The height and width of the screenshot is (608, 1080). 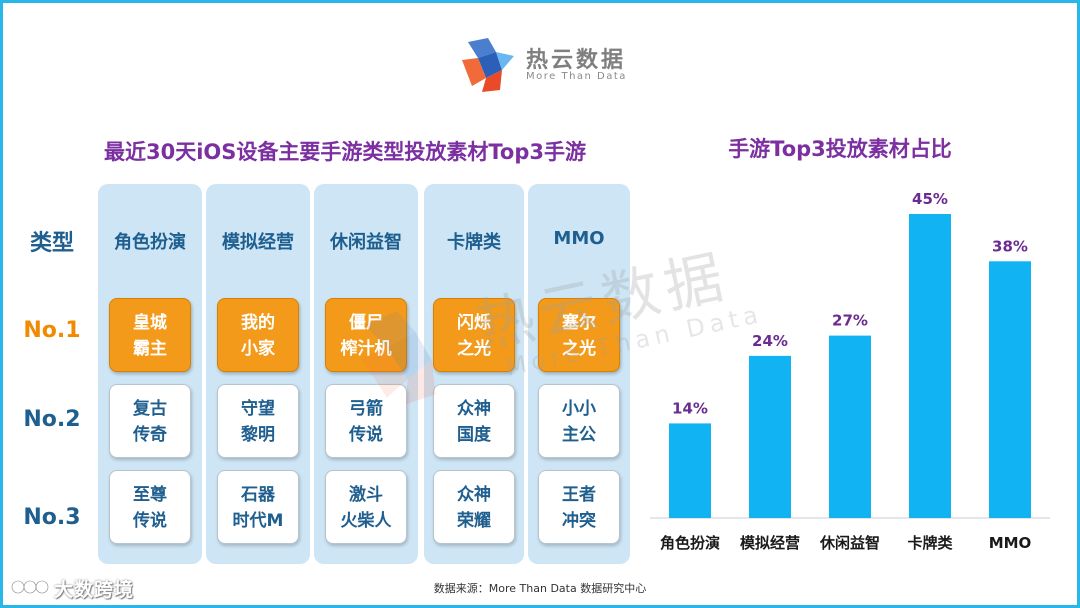 What do you see at coordinates (150, 507) in the screenshot?
I see `rank-3-game: 至尊 传说` at bounding box center [150, 507].